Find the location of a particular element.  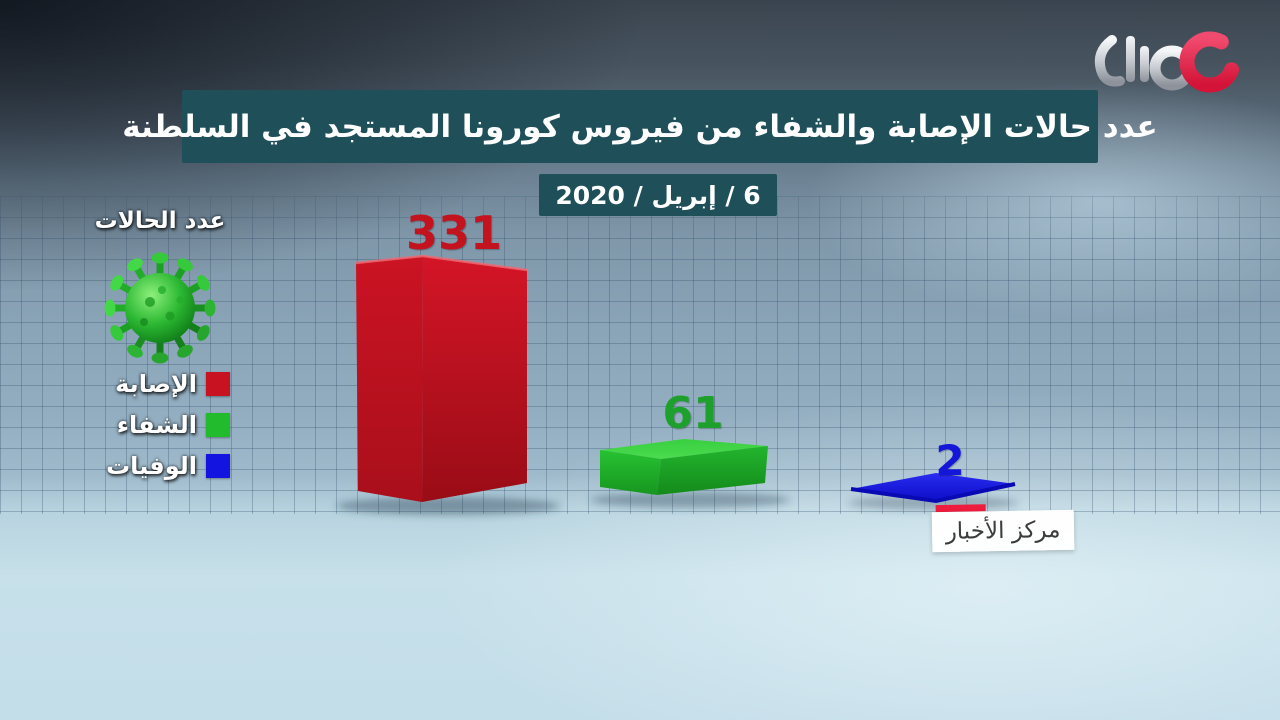

news-center-label: مركز الأخبار is located at coordinates (1003, 531).